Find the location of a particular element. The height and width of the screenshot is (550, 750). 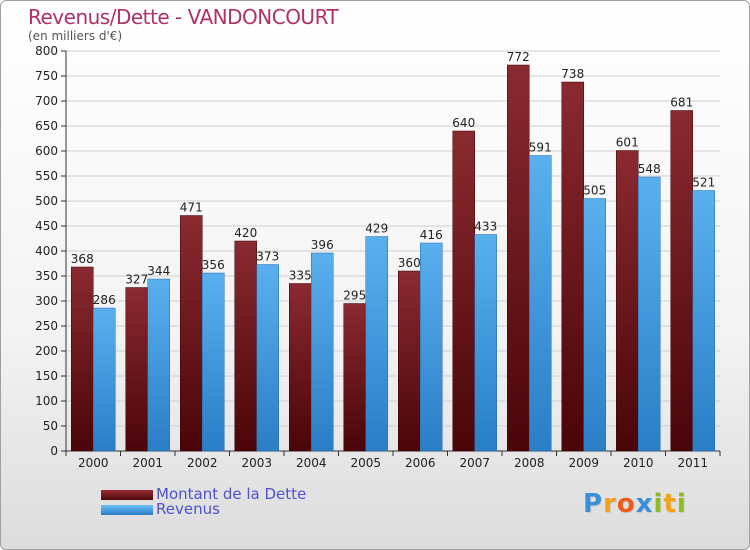

x-tick-label: 2009 is located at coordinates (583, 463).